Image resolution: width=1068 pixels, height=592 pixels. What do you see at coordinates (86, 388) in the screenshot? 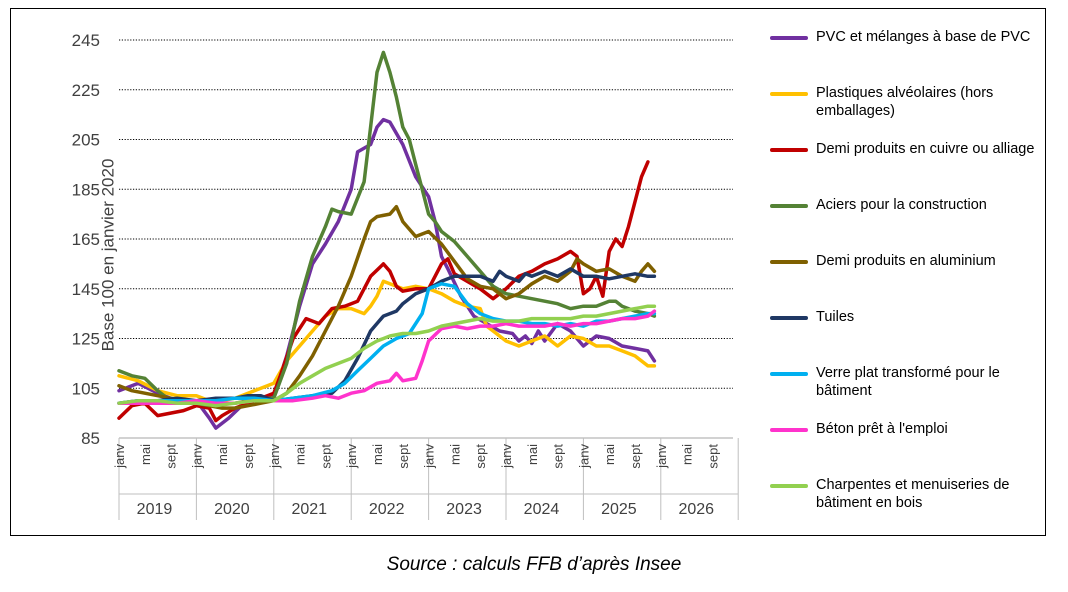
I see `y-tick-label: 105` at bounding box center [86, 388].